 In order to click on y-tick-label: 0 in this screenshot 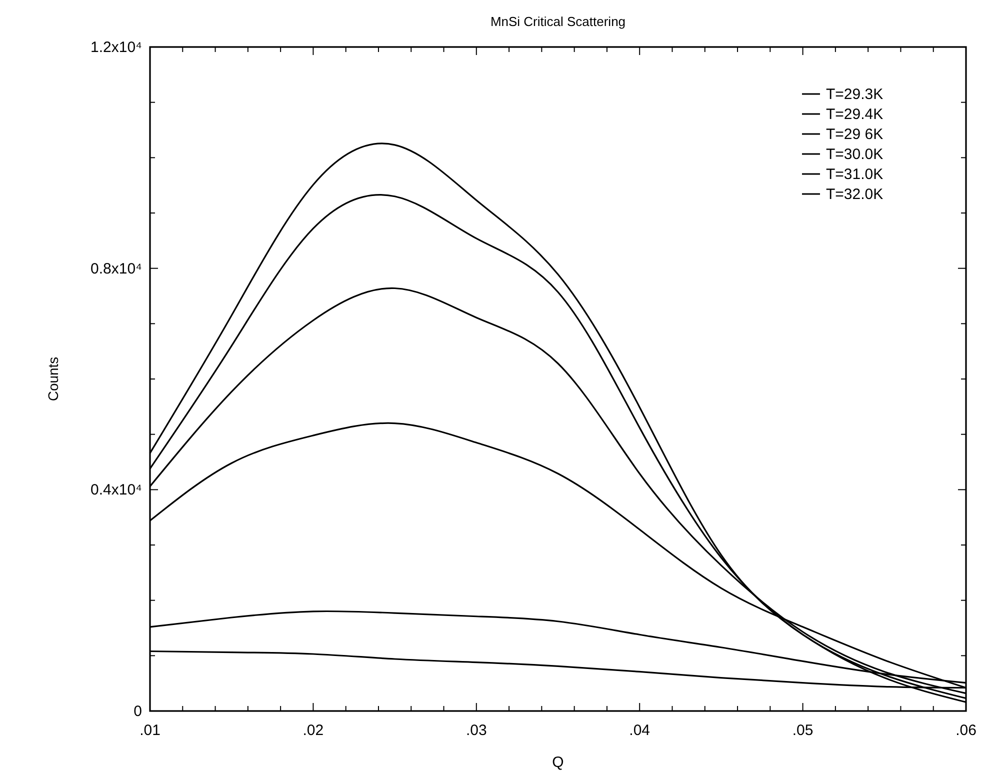, I will do `click(138, 711)`.